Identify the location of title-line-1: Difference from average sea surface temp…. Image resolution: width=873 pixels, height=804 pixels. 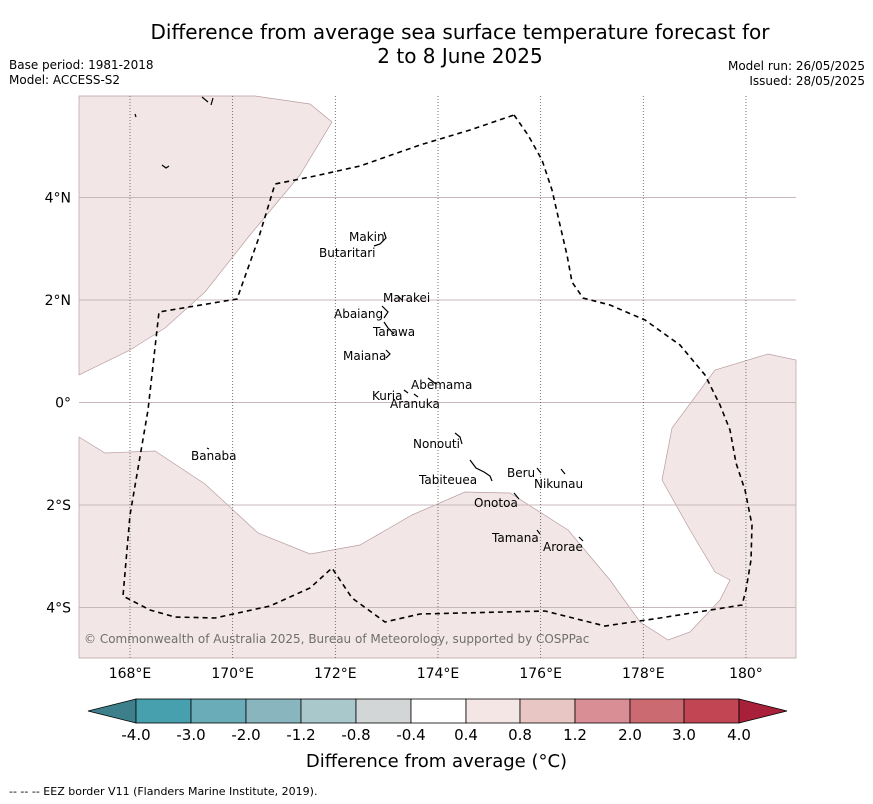
(460, 32).